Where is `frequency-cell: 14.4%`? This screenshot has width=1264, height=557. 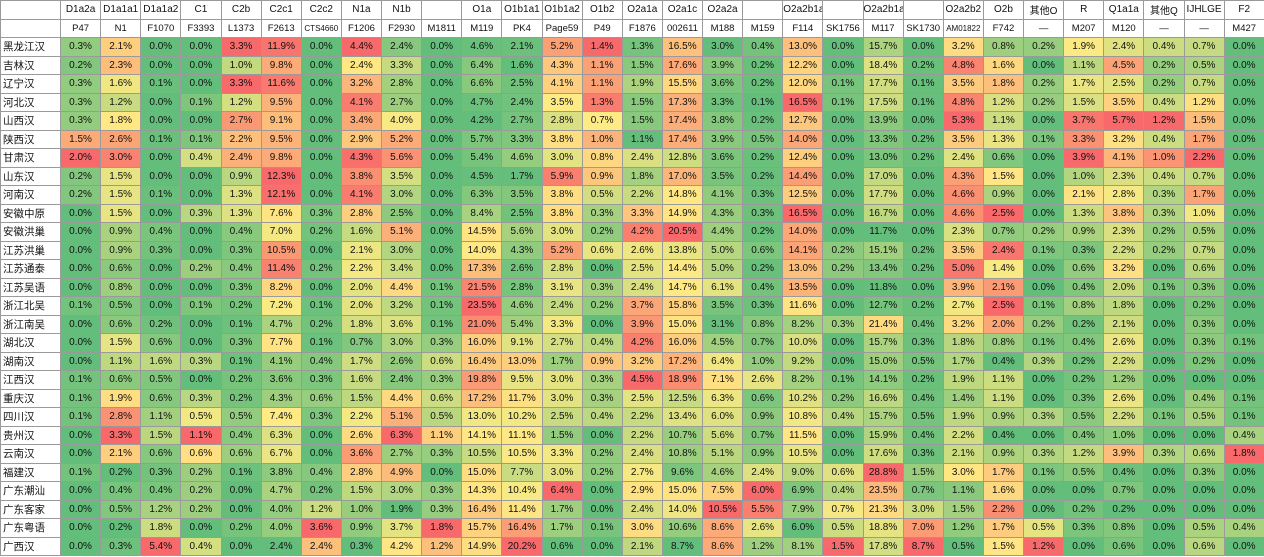
frequency-cell: 14.4% is located at coordinates (803, 176).